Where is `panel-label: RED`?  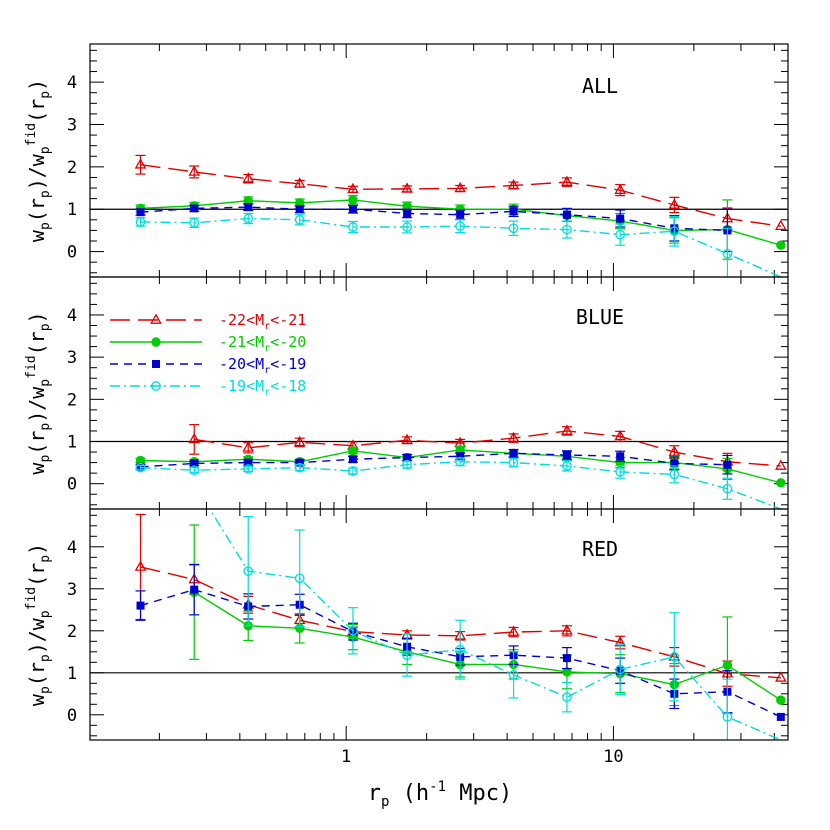 panel-label: RED is located at coordinates (600, 549).